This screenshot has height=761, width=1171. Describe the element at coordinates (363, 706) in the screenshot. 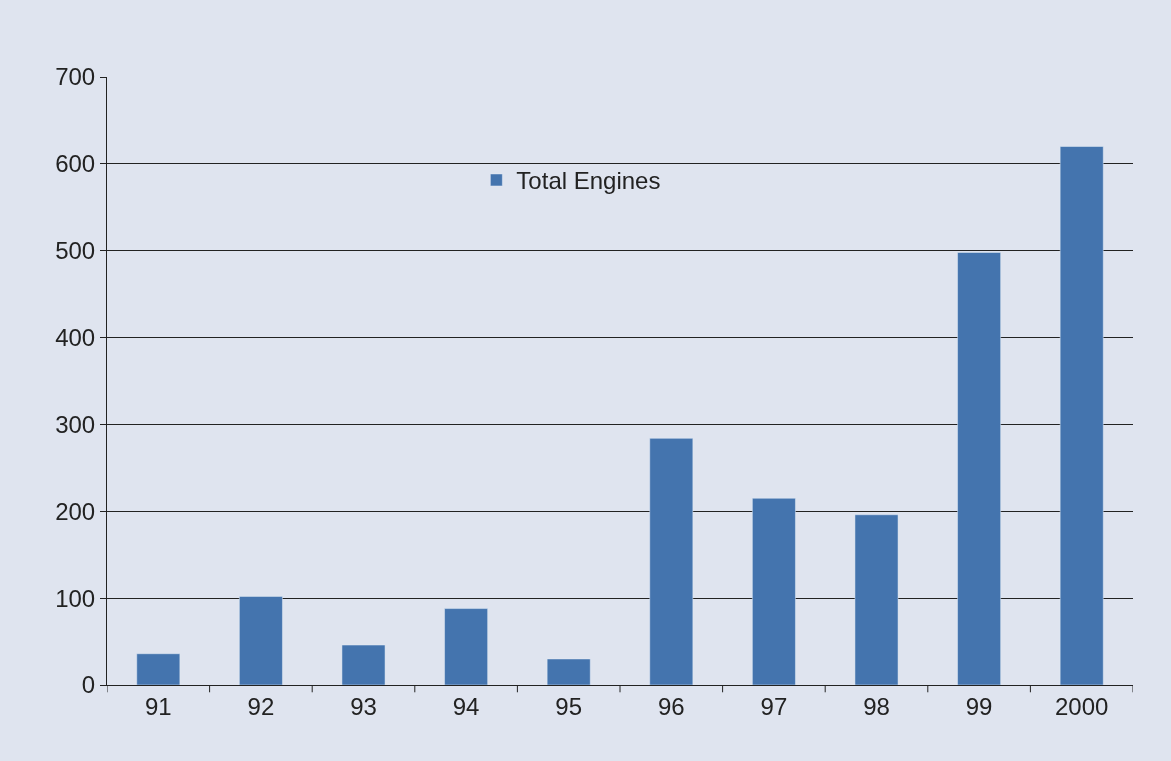

I see `x-tick-label: 93` at that location.